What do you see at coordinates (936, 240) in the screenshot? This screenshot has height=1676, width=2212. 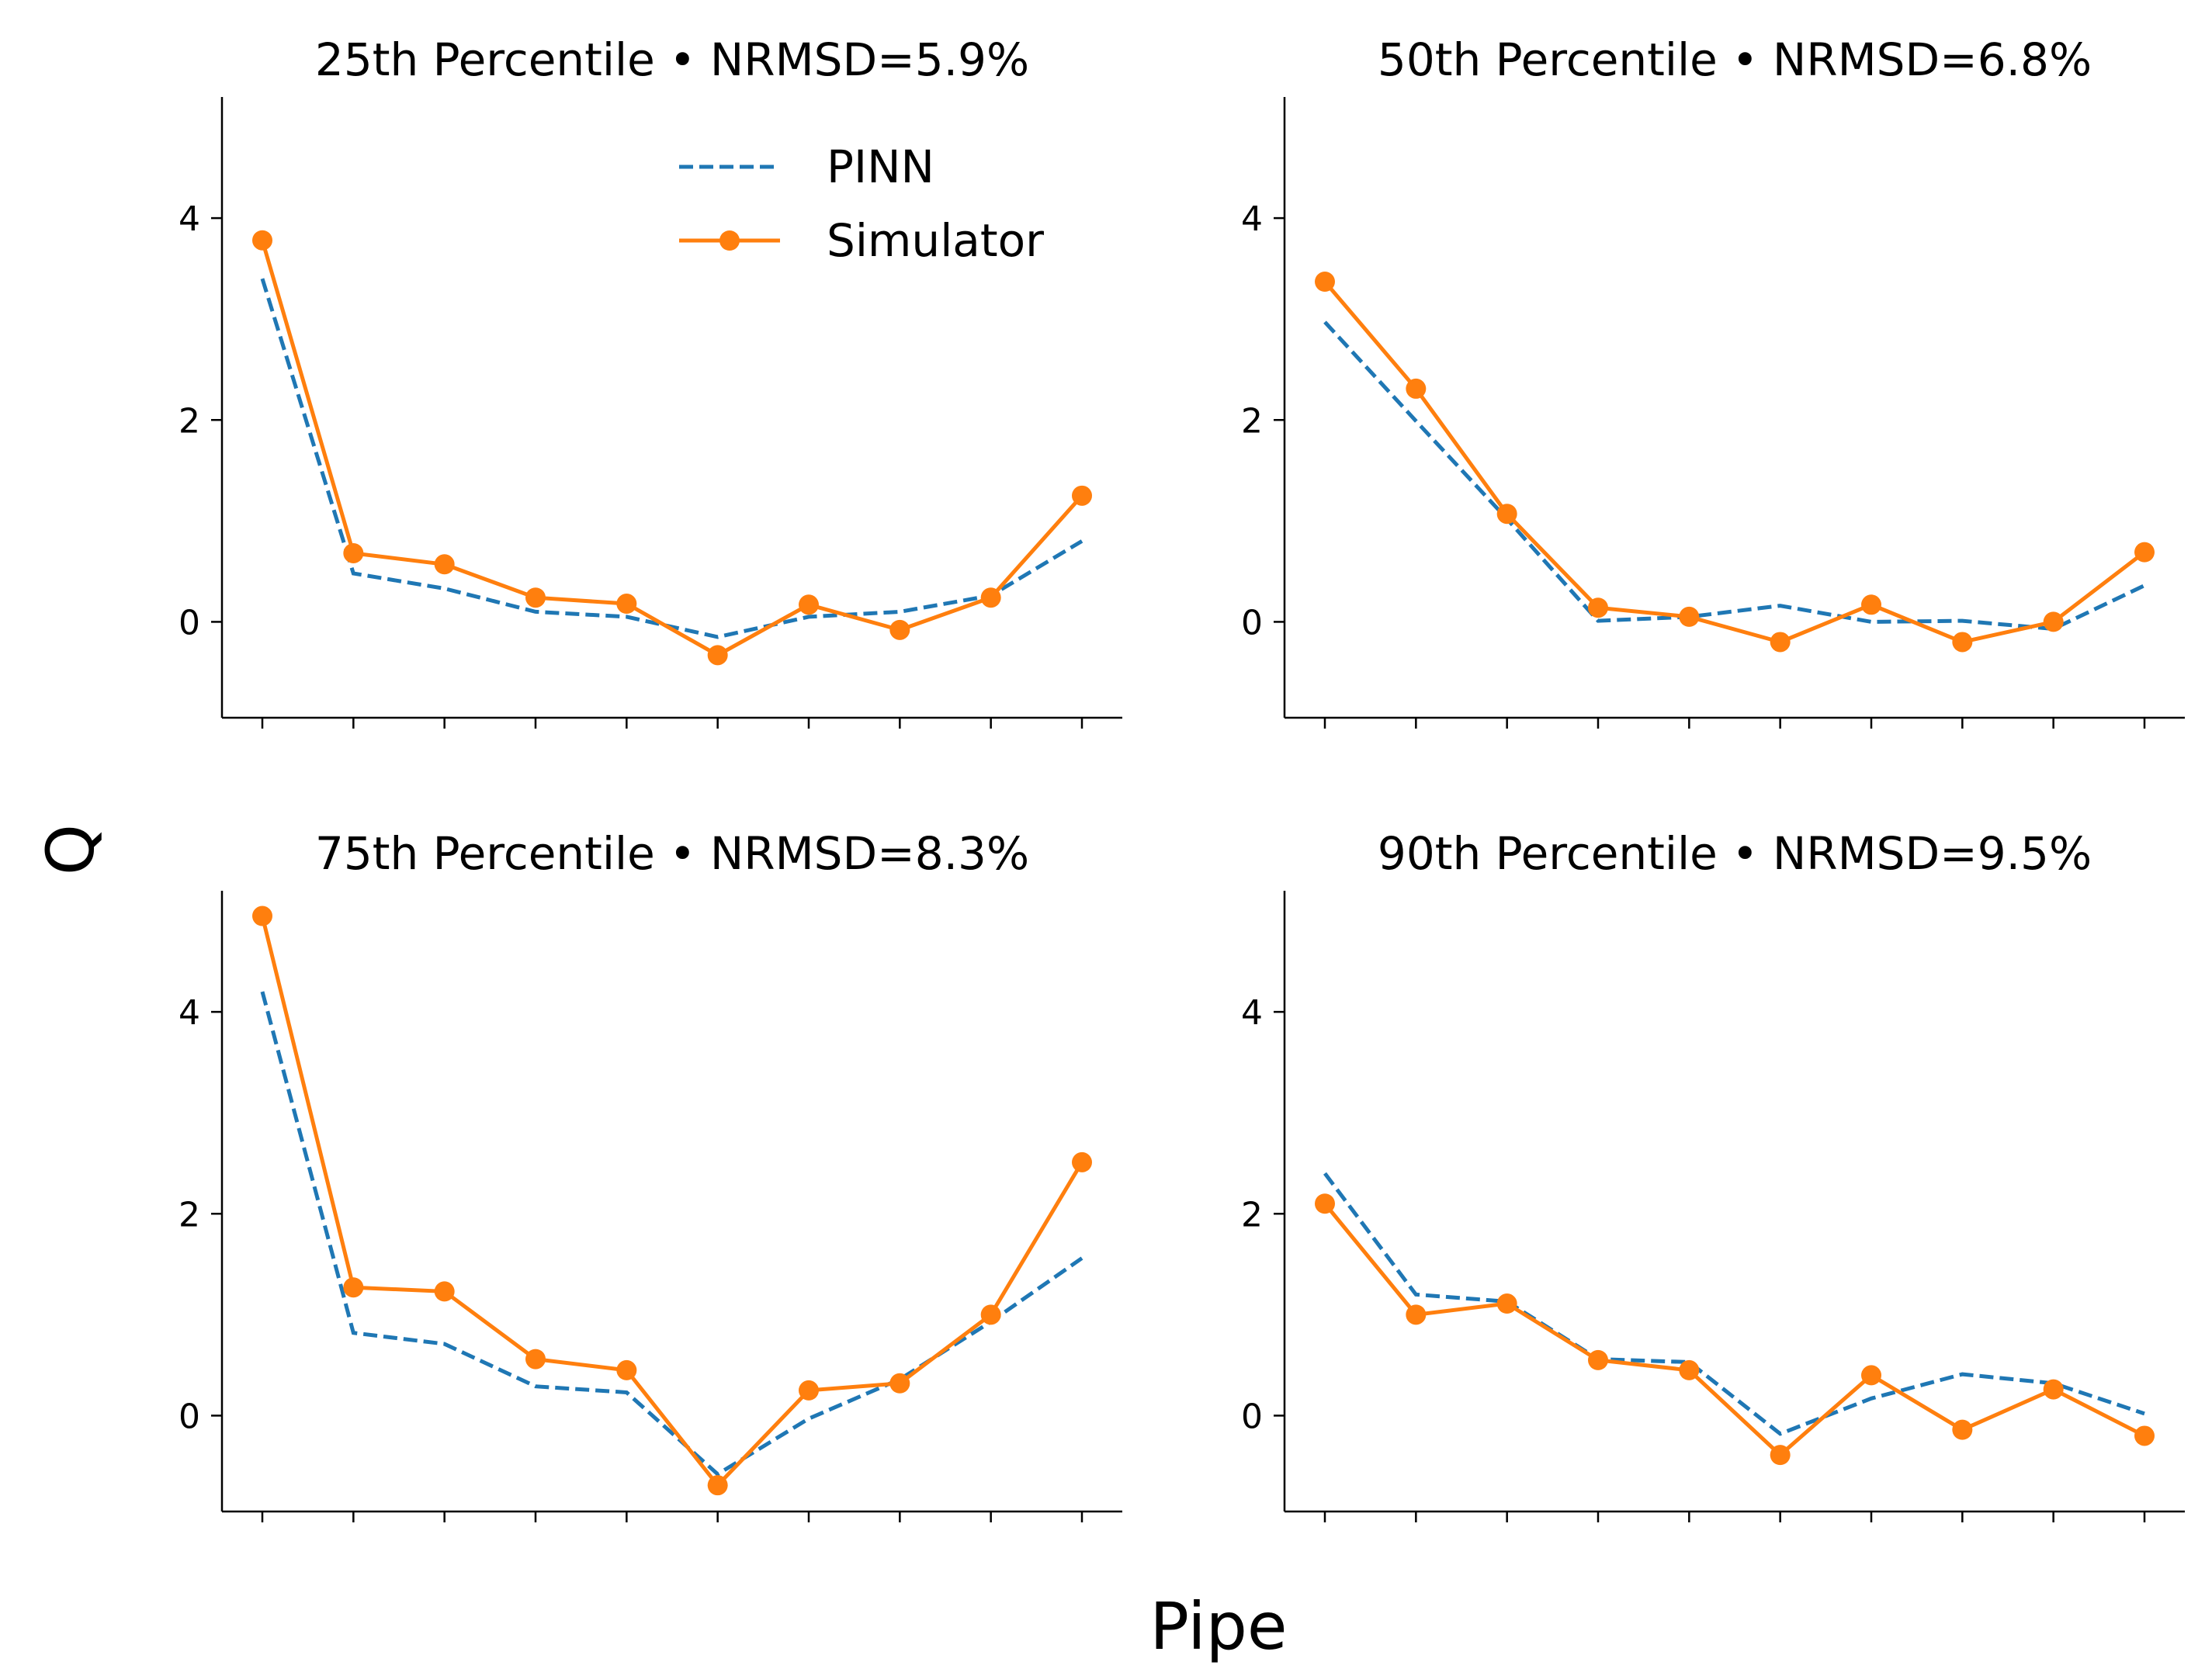 I see `legend-label: Simulator` at bounding box center [936, 240].